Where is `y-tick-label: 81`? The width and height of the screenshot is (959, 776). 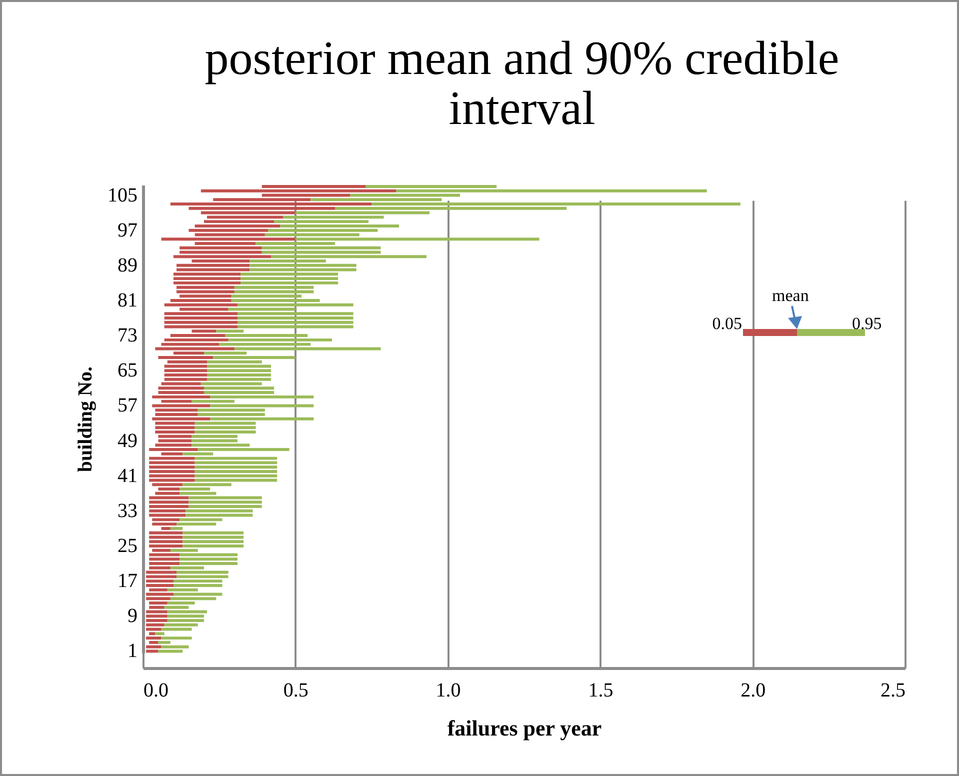
y-tick-label: 81 is located at coordinates (128, 300).